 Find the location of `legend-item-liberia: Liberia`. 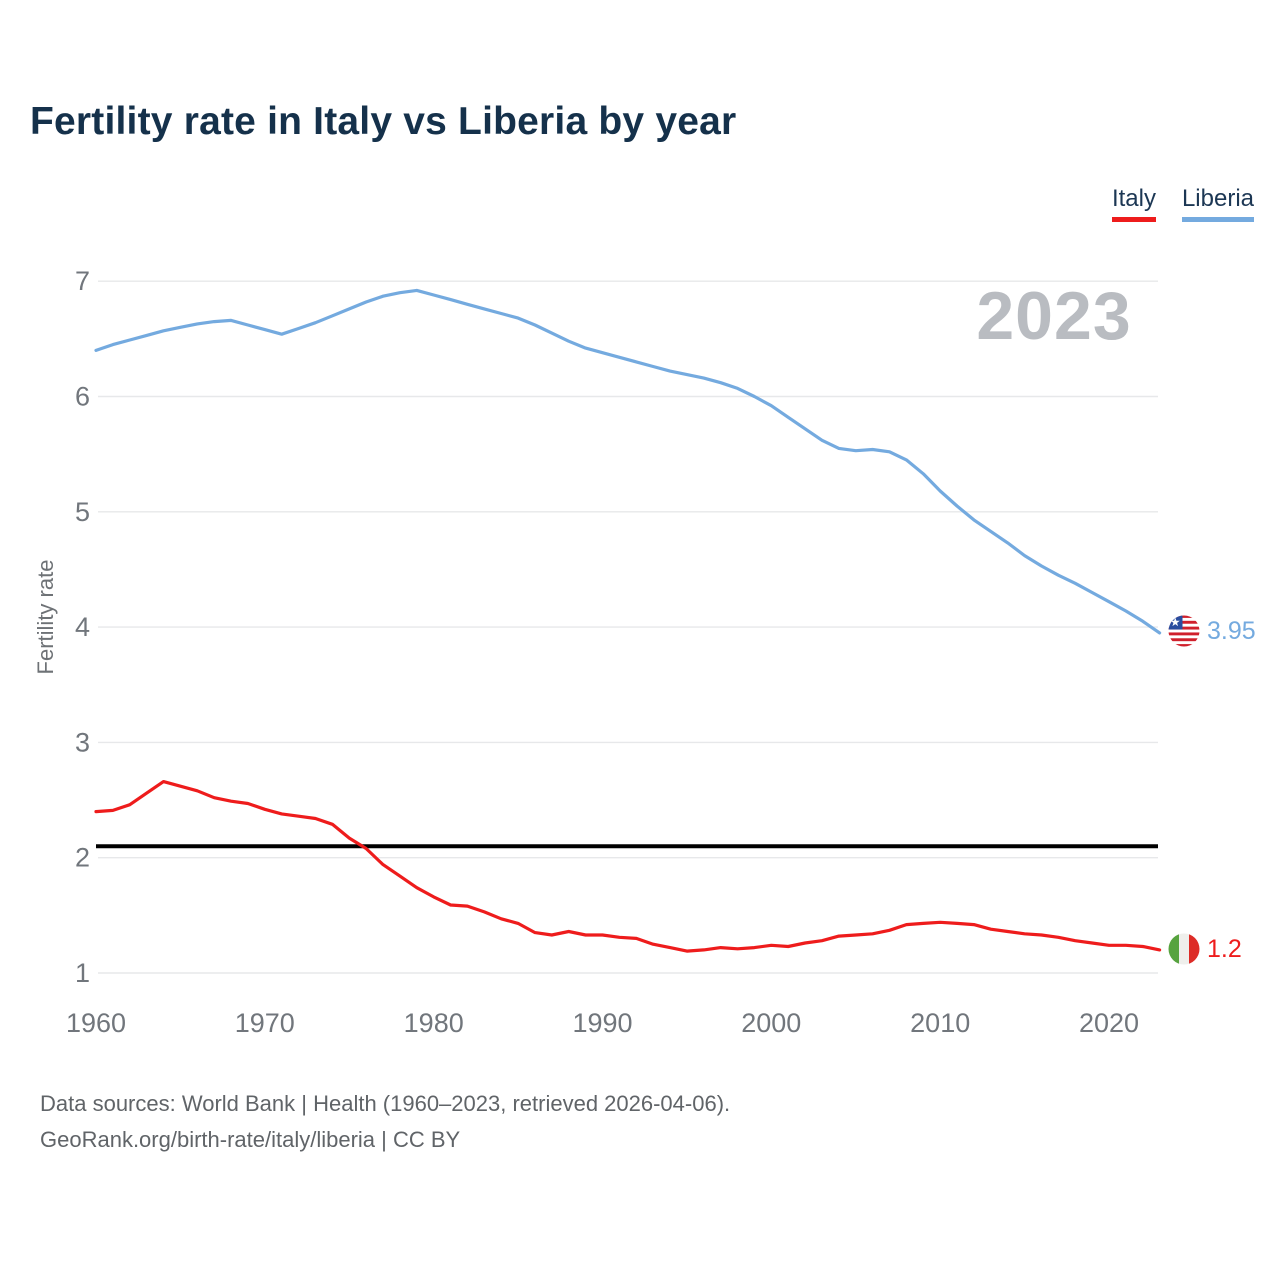

legend-item-liberia: Liberia is located at coordinates (1217, 204).